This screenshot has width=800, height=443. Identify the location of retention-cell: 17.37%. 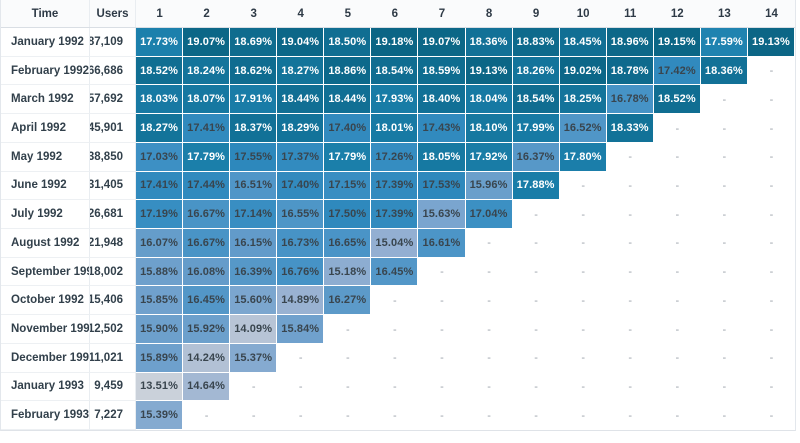
(301, 157).